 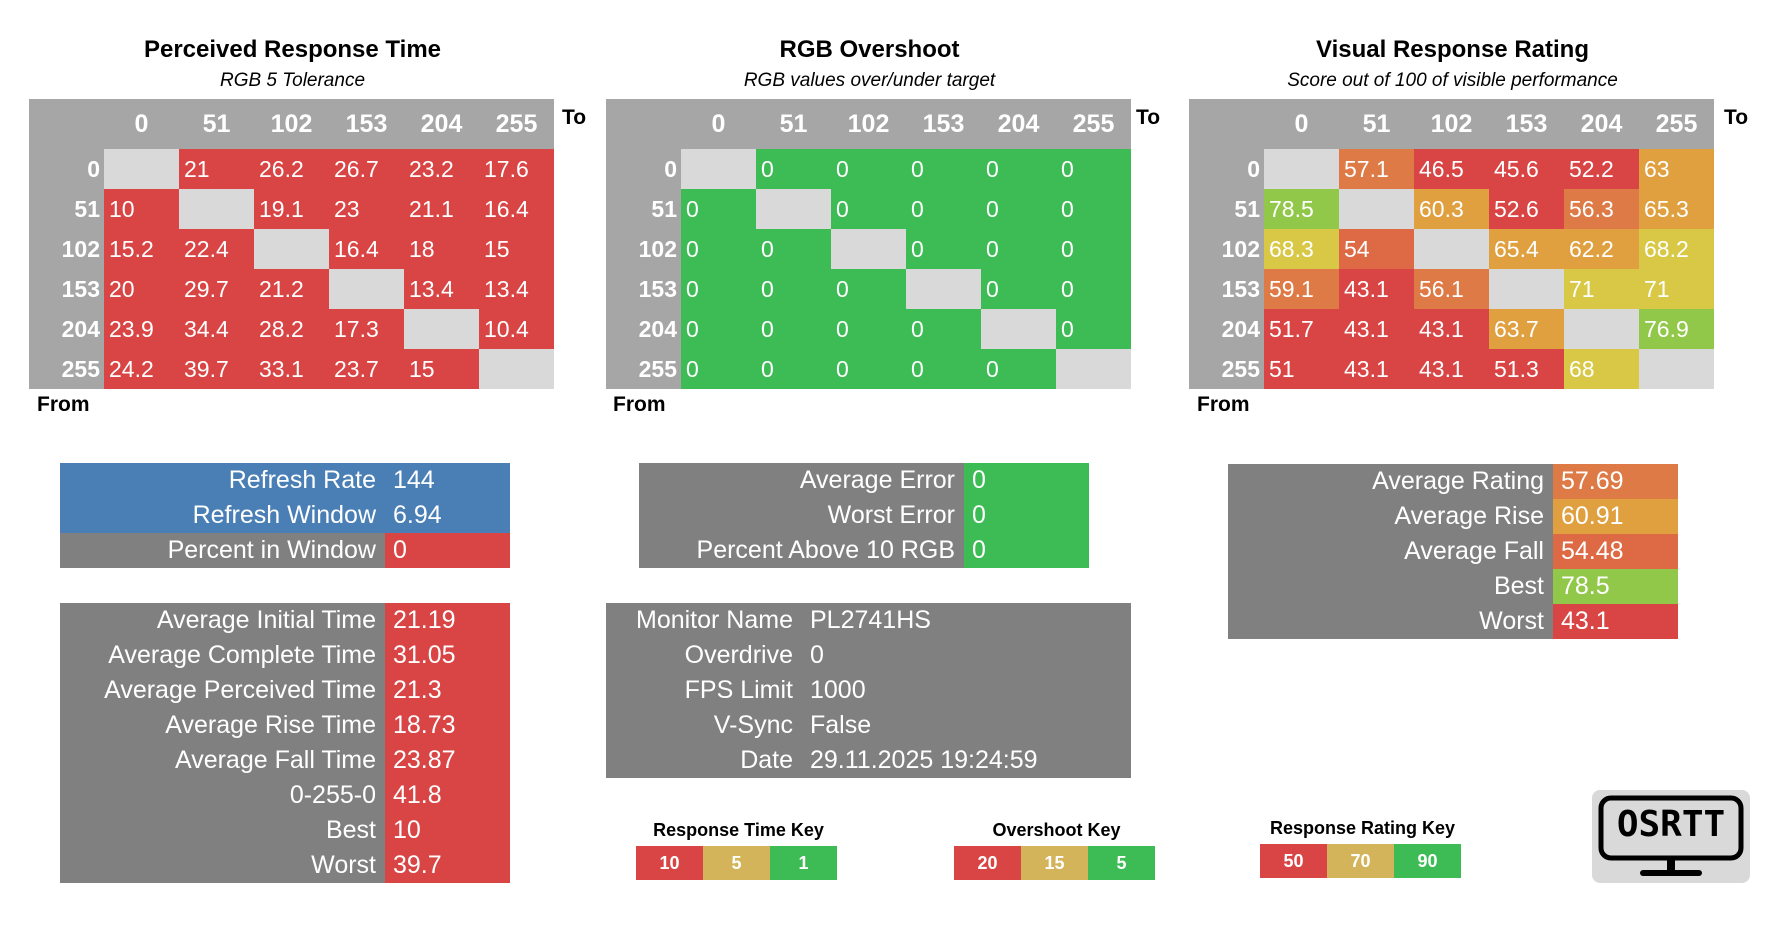 I want to click on prt-cell: 22.4, so click(x=216, y=249).